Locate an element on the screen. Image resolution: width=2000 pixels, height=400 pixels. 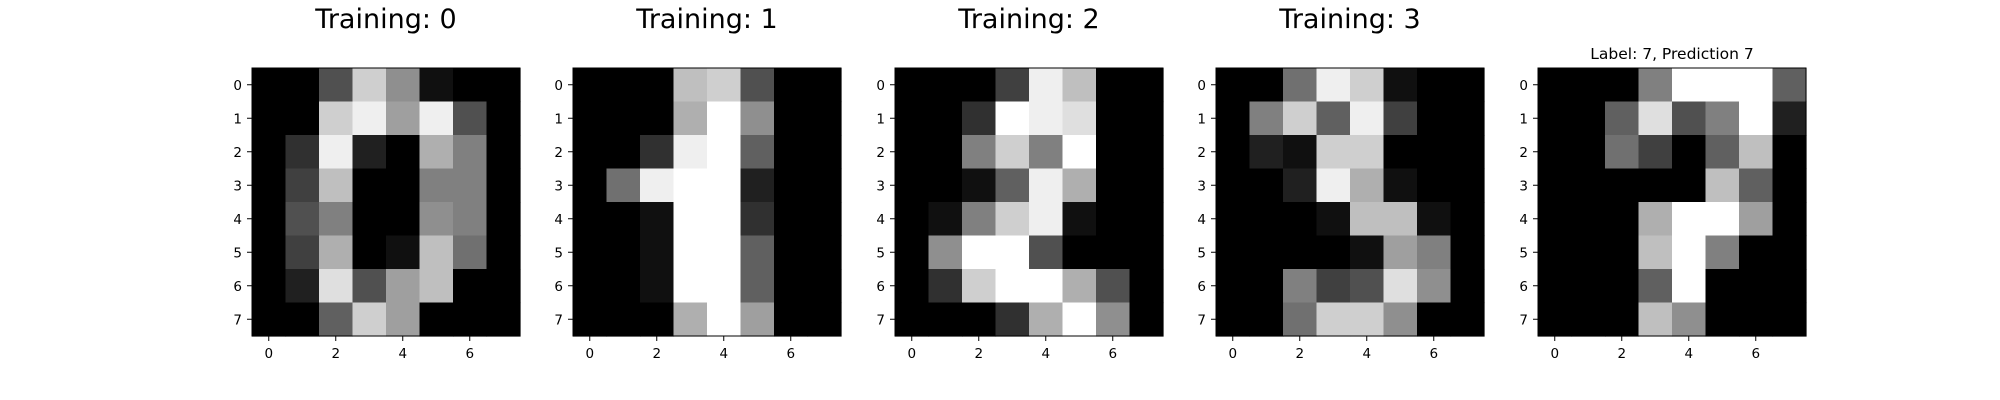
y-tick-label: 4 is located at coordinates (237, 220).